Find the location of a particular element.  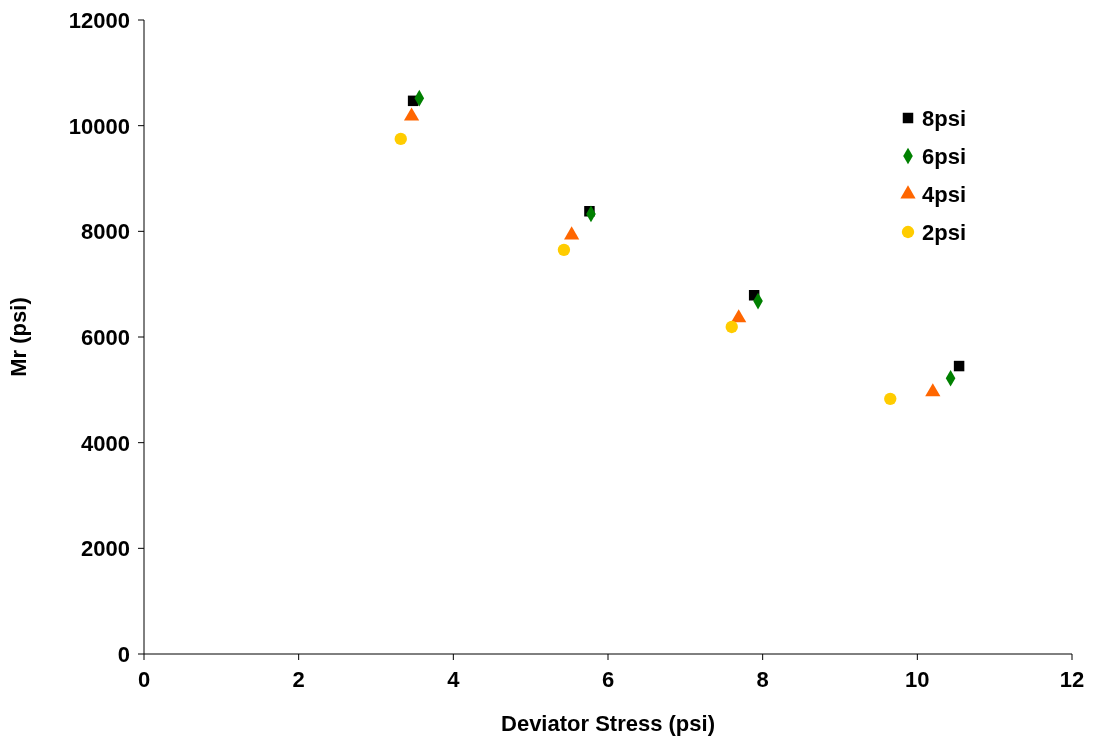

legend-label: 8psi is located at coordinates (944, 118).